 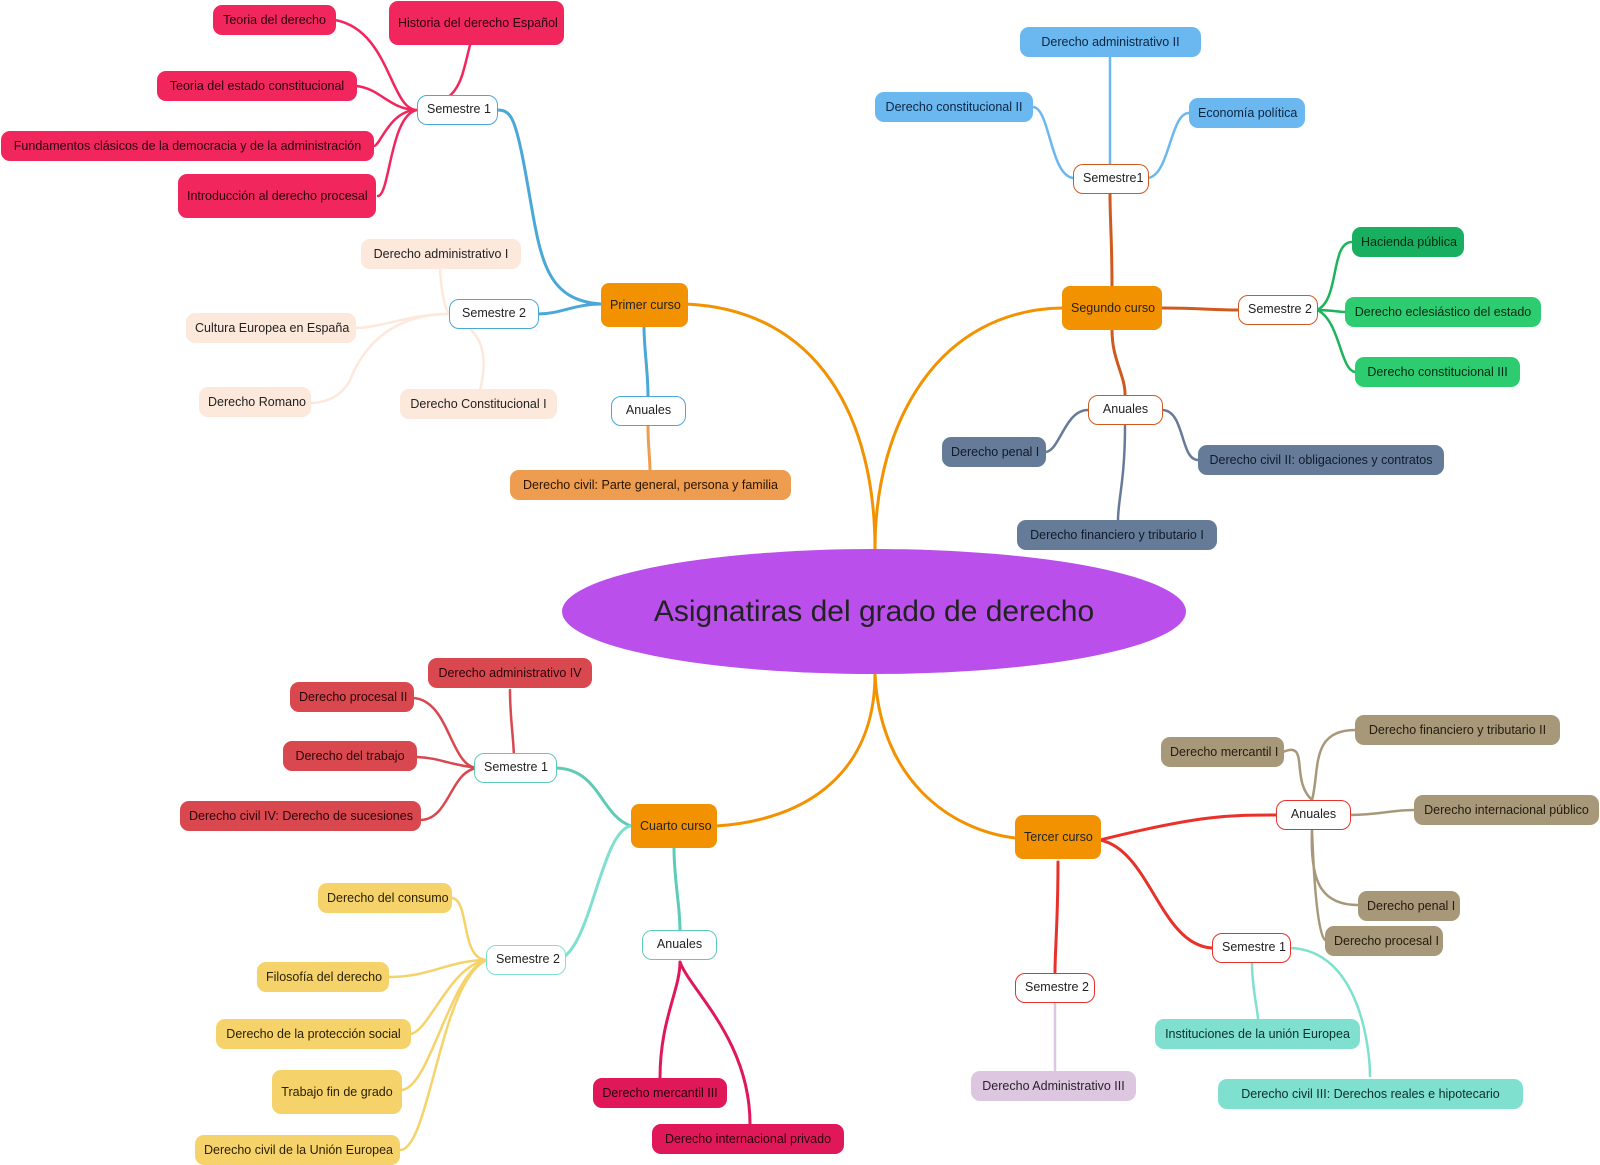 What do you see at coordinates (1257, 1034) in the screenshot?
I see `tercero-sem1-item: Instituciones de la unión Europea` at bounding box center [1257, 1034].